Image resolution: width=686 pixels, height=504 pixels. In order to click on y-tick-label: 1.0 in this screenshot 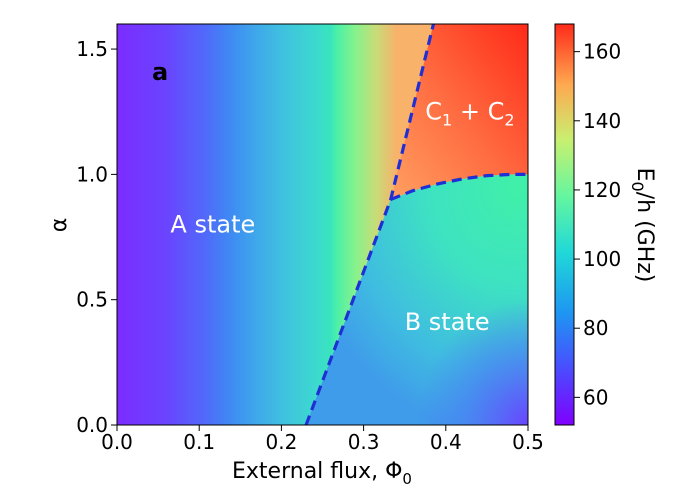, I will do `click(92, 174)`.